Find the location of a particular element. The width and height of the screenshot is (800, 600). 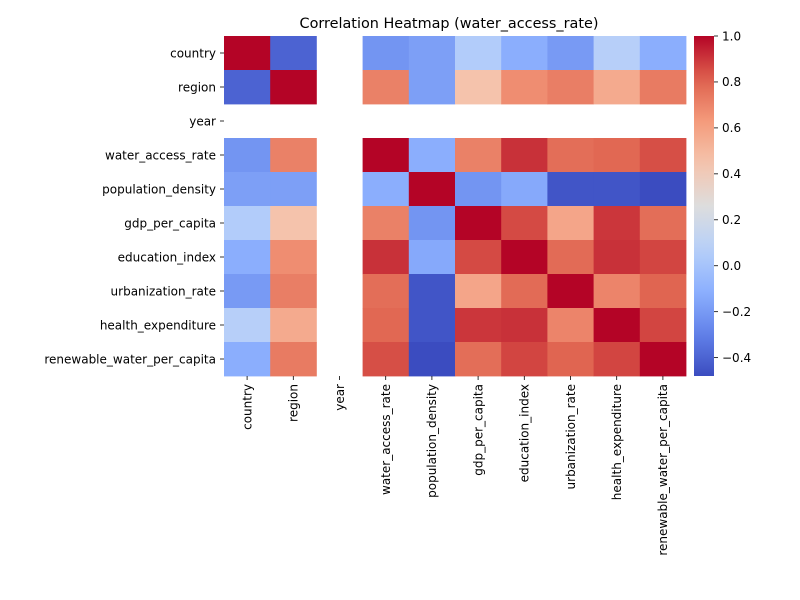

row-label: urbanization_rate is located at coordinates (163, 291).